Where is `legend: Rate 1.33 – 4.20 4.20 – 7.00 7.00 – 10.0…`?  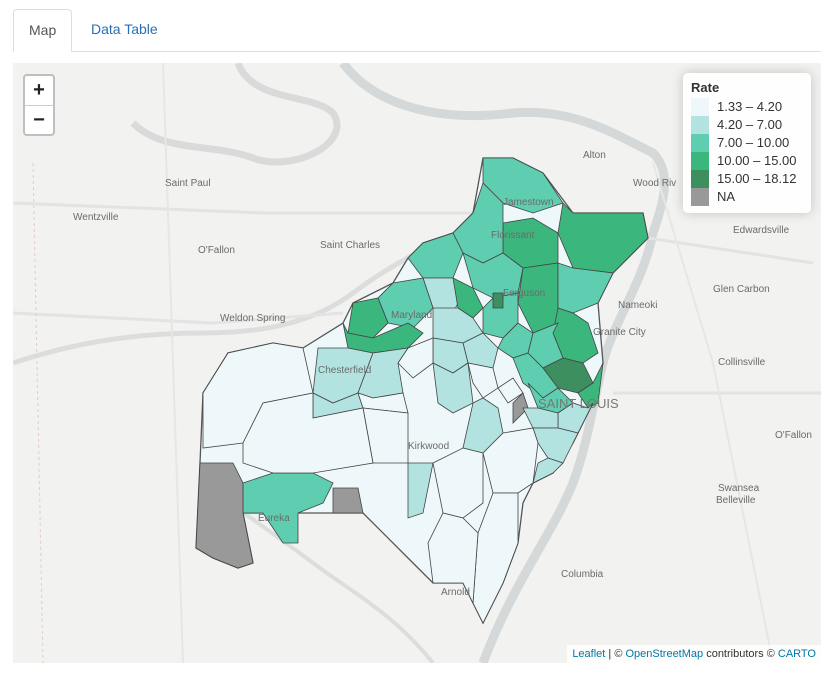
legend: Rate 1.33 – 4.20 4.20 – 7.00 7.00 – 10.0… is located at coordinates (747, 143).